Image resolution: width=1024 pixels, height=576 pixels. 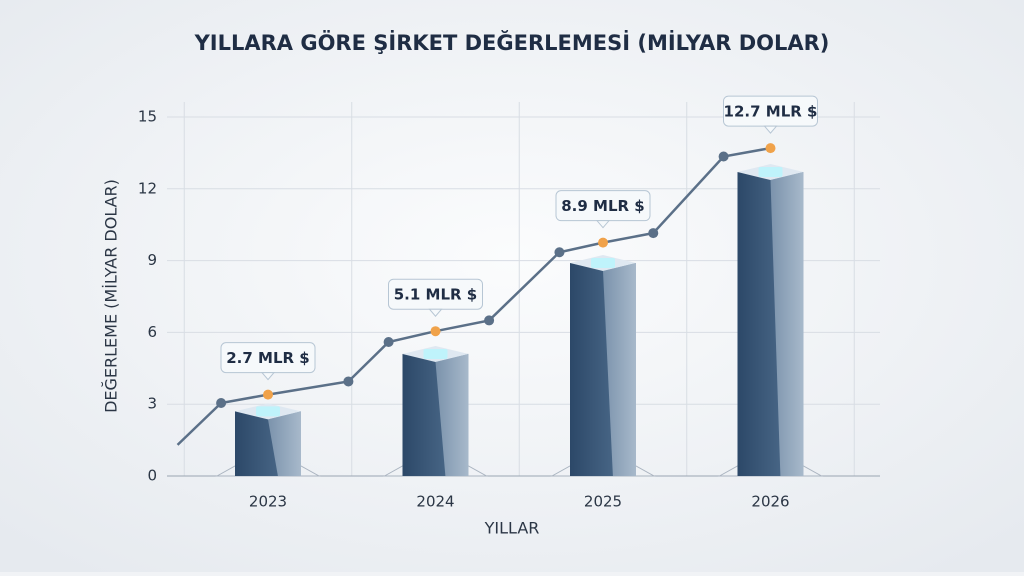 What do you see at coordinates (603, 206) in the screenshot?
I see `value-label: 8.9 MLR $` at bounding box center [603, 206].